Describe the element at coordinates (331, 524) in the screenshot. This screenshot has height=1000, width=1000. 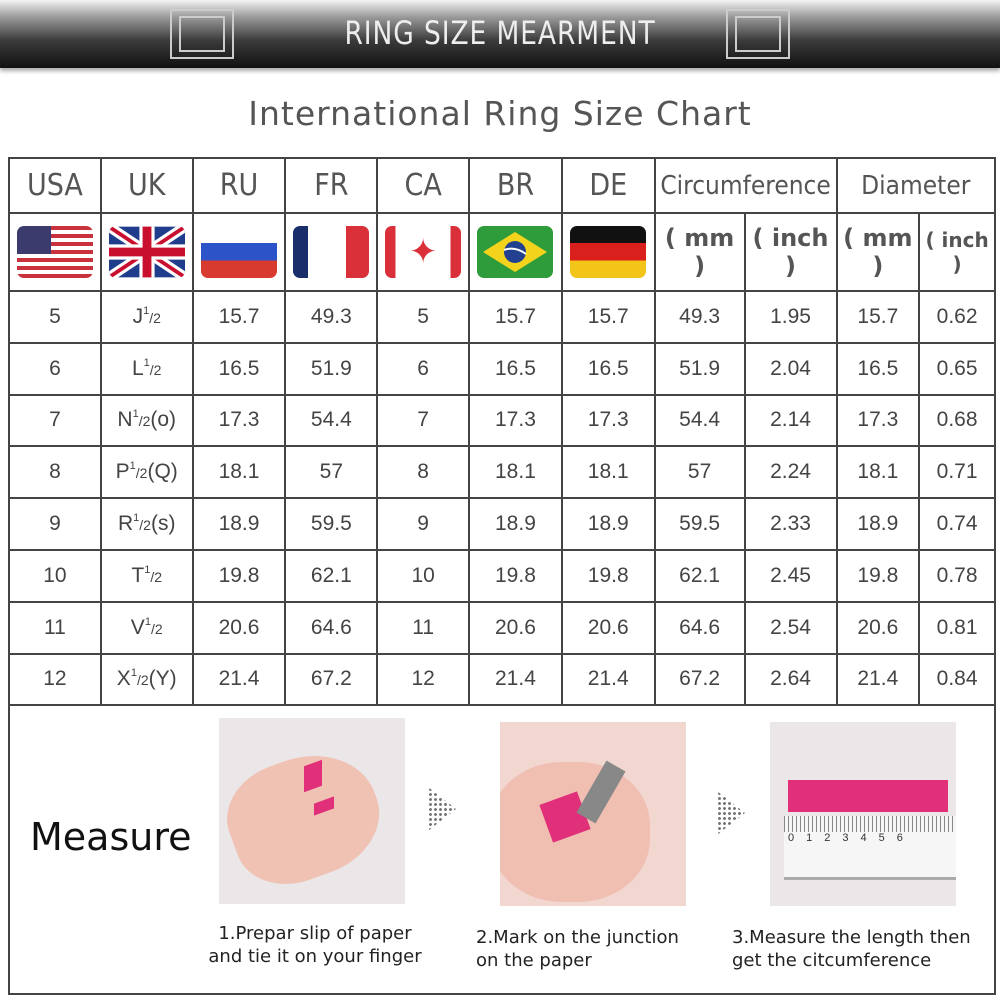
I see `cell-fr: 59.5` at that location.